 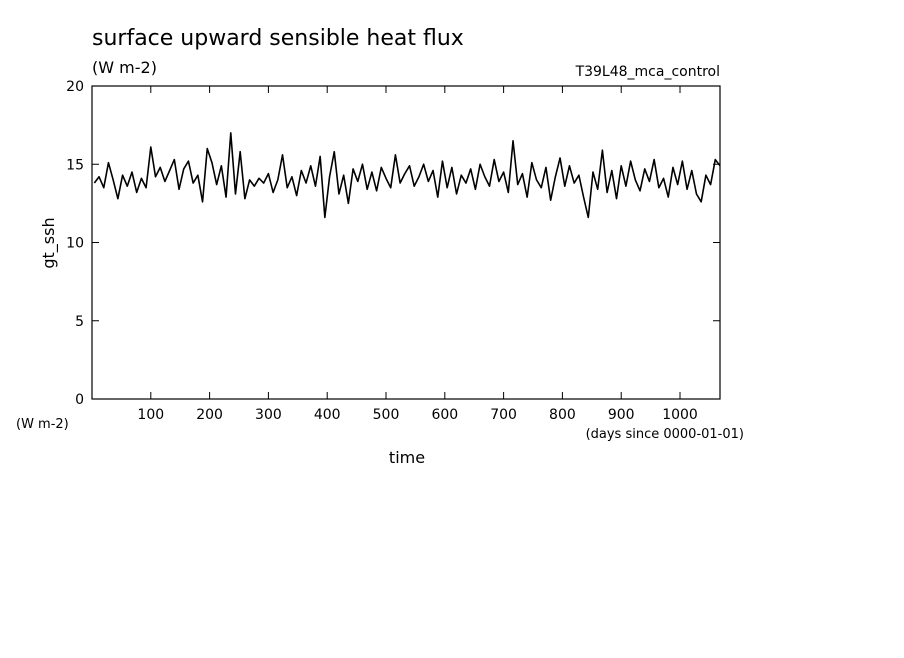 I want to click on x-tick-label: 700, so click(x=503, y=415).